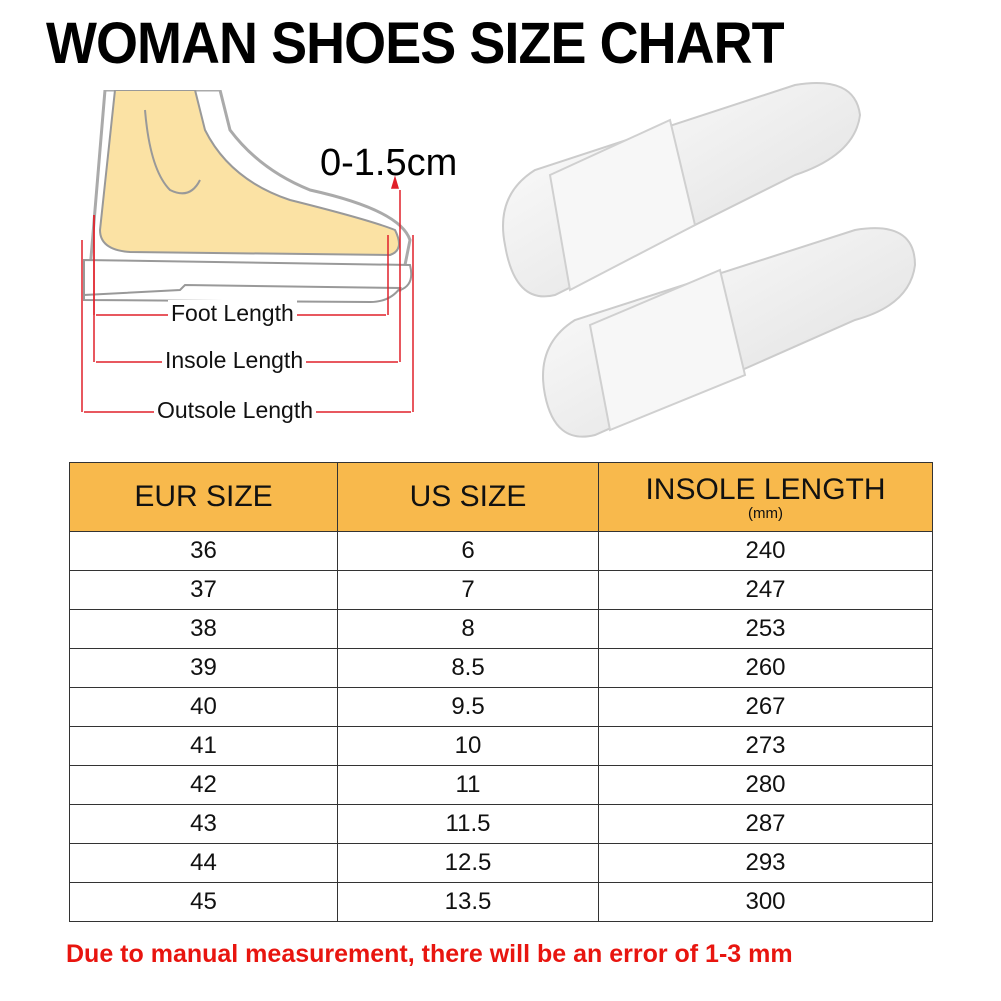 This screenshot has height=1001, width=1001. What do you see at coordinates (203, 551) in the screenshot?
I see `eur-size-cell: 36` at bounding box center [203, 551].